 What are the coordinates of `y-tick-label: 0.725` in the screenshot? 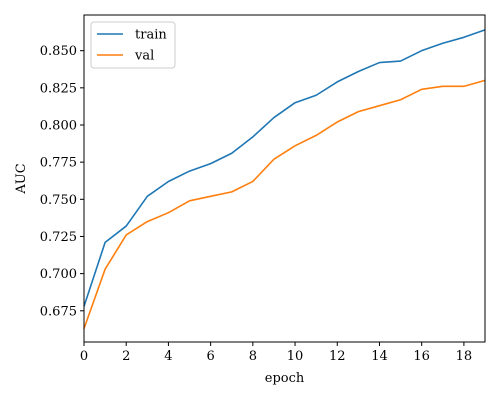 It's located at (58, 237).